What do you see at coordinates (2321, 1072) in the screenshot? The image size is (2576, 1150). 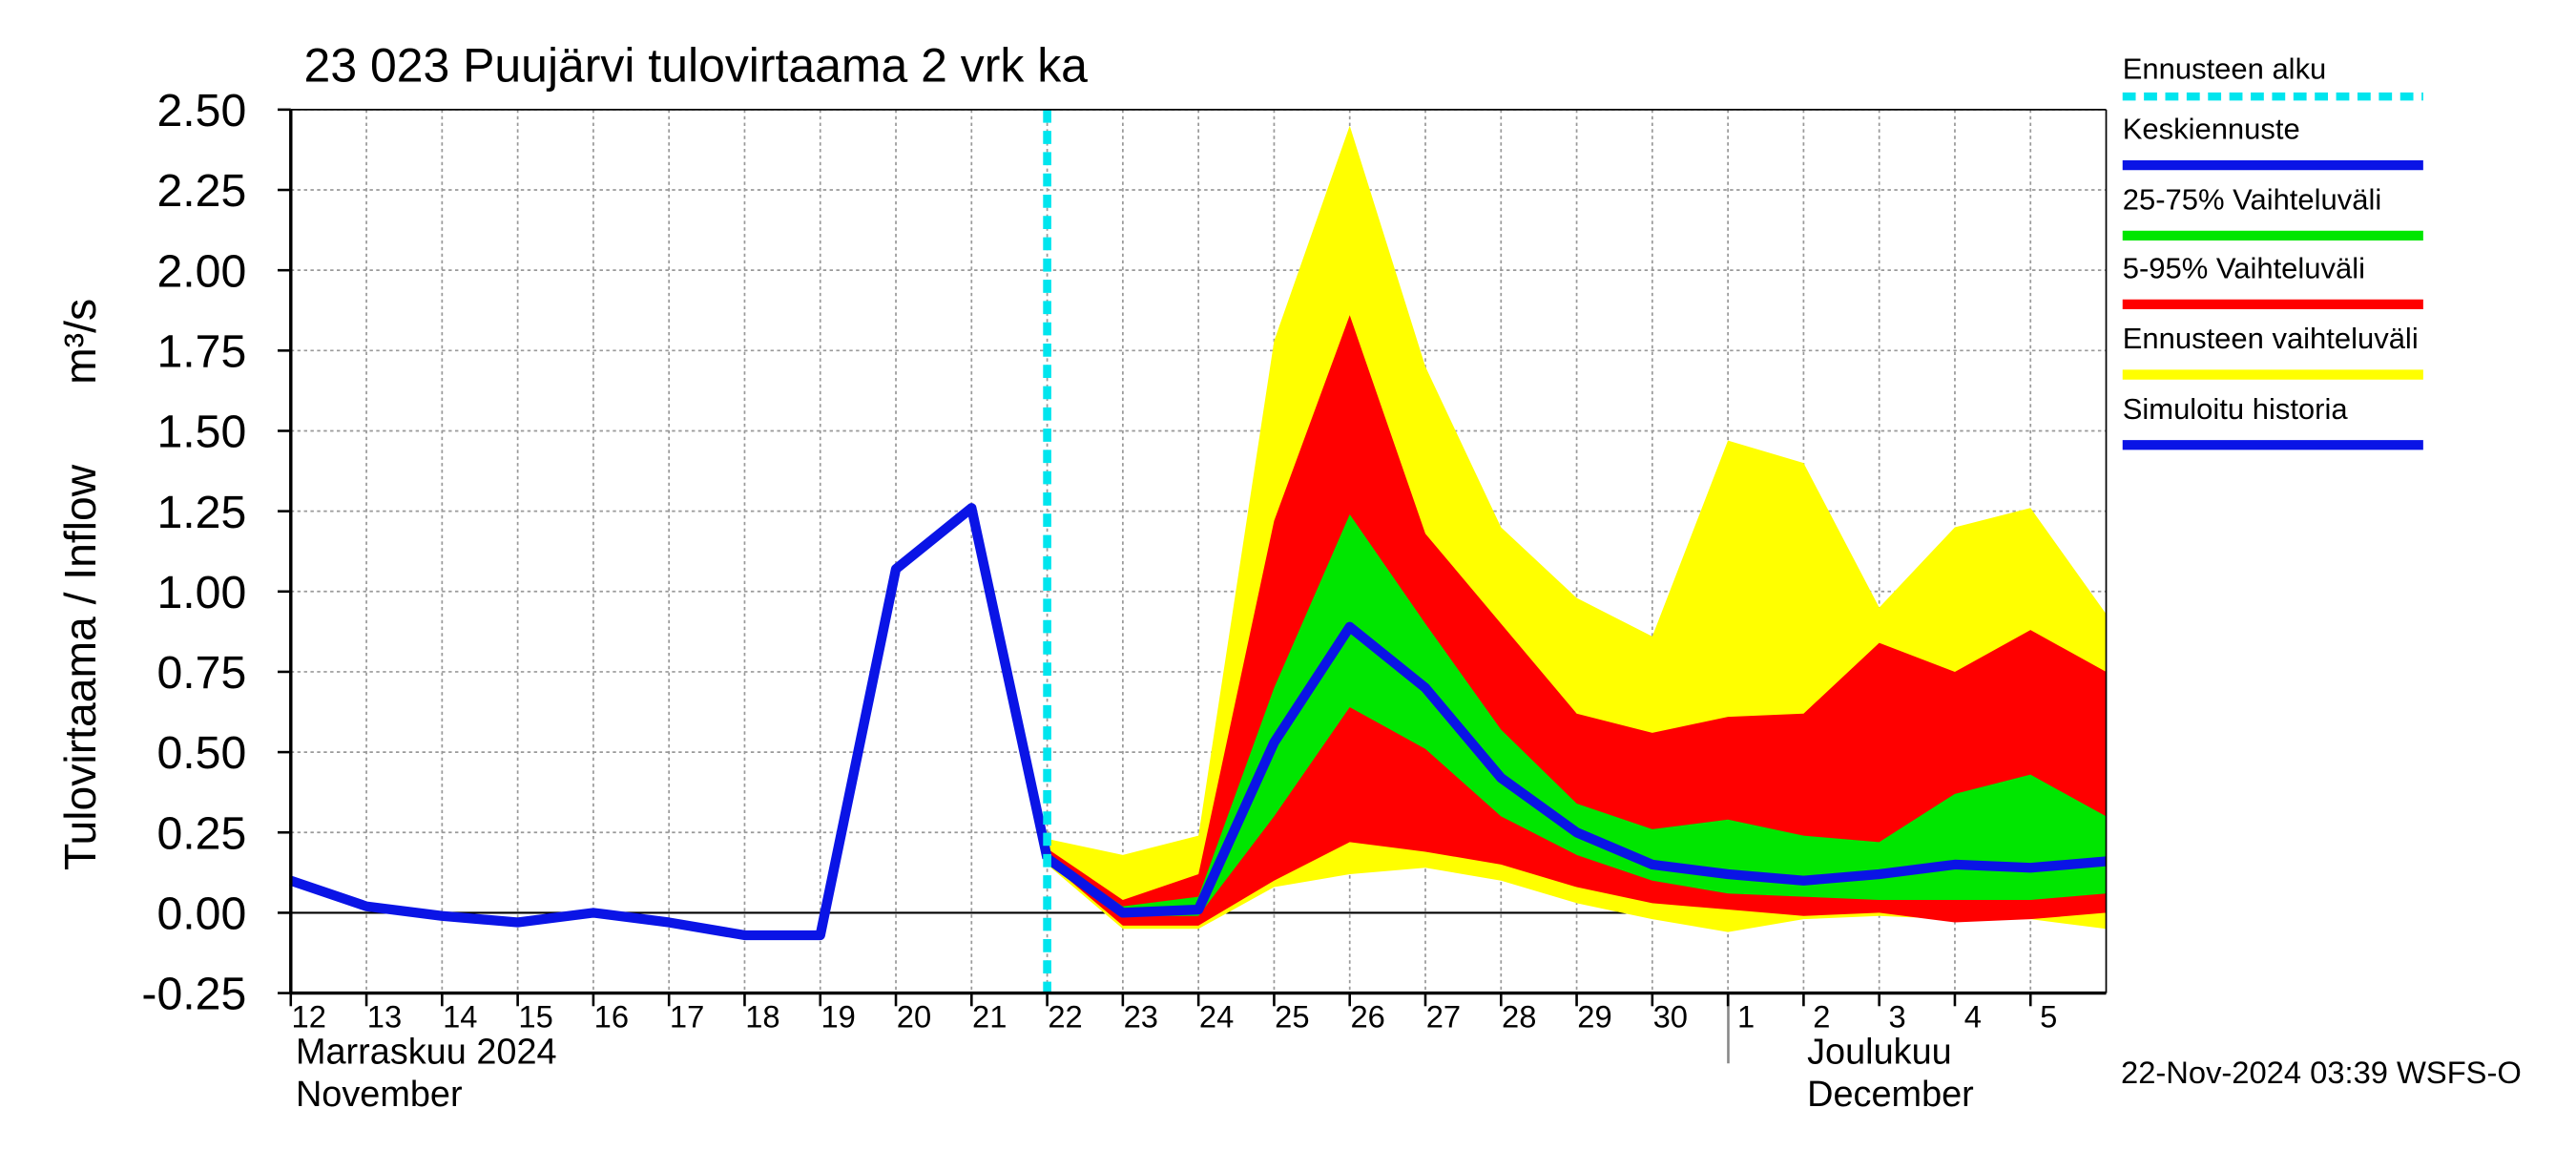 I see `footer: 22-Nov-2024 03:39 WSFS-O` at bounding box center [2321, 1072].